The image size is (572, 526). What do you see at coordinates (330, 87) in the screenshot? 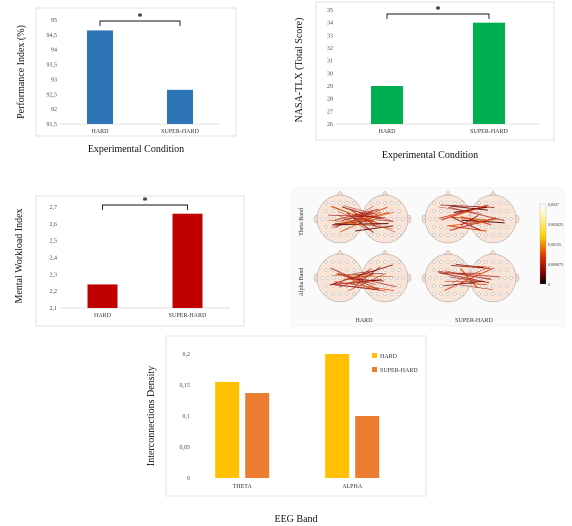
I see `y-tick-label: 29` at bounding box center [330, 87].